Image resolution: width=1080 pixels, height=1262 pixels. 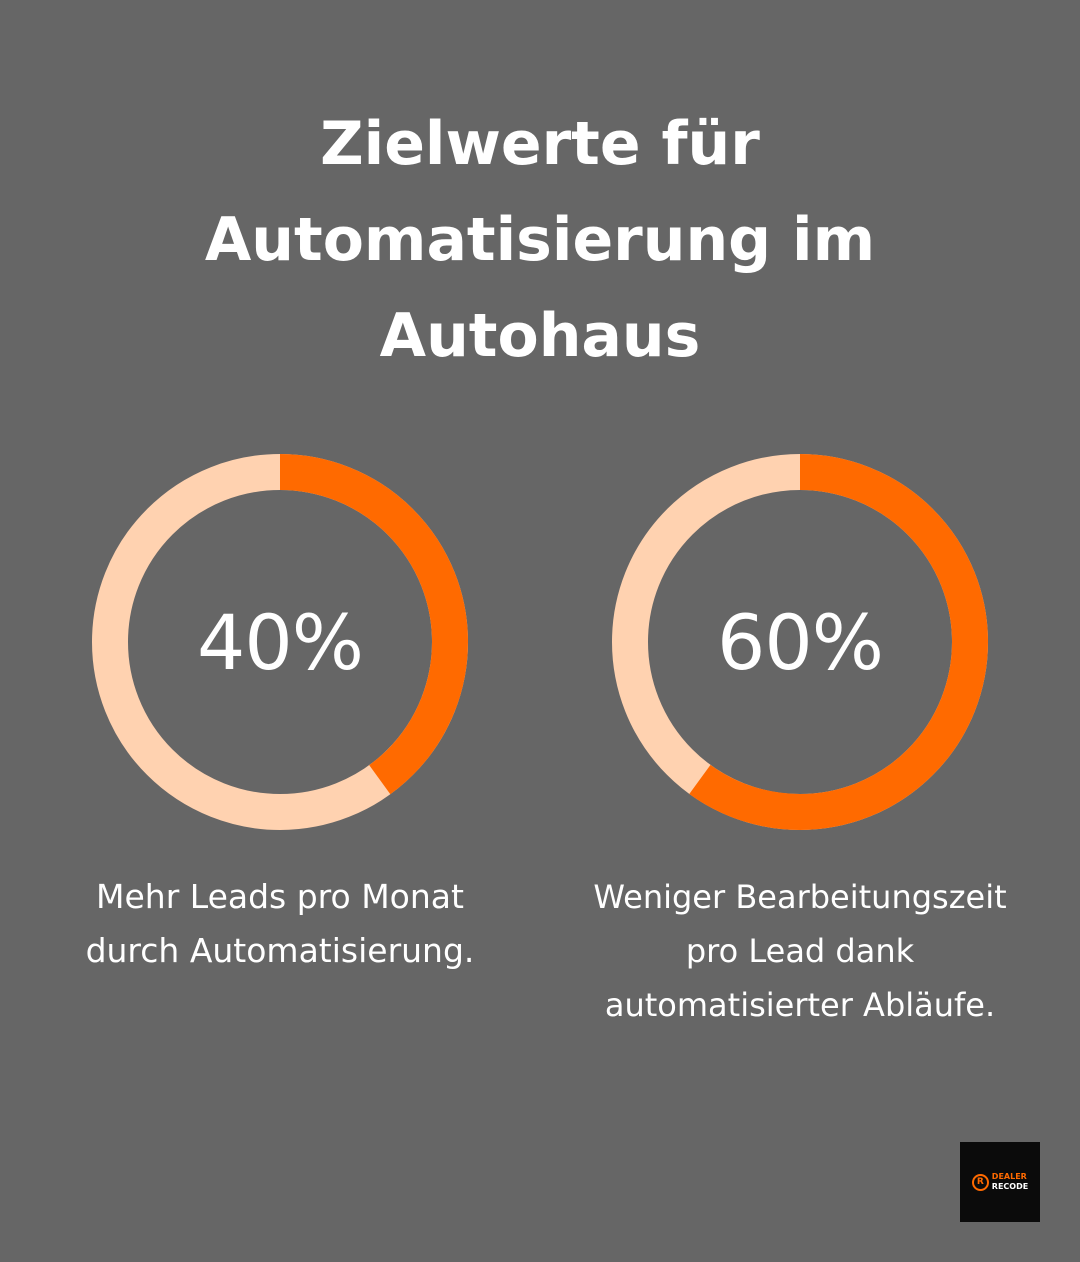 I want to click on logo-line-2: RECODE, so click(x=1010, y=1186).